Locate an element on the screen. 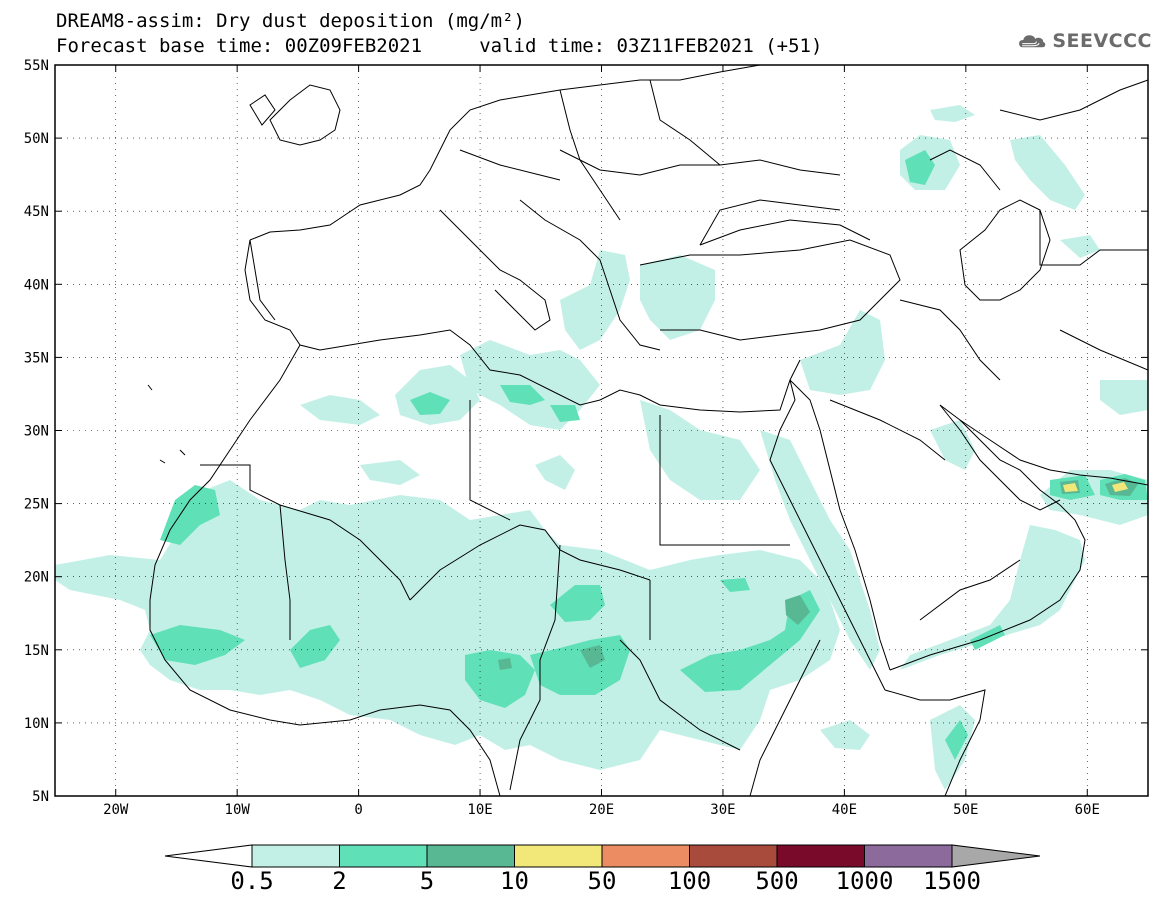 This screenshot has width=1165, height=907. lon-label: 50E is located at coordinates (965, 810).